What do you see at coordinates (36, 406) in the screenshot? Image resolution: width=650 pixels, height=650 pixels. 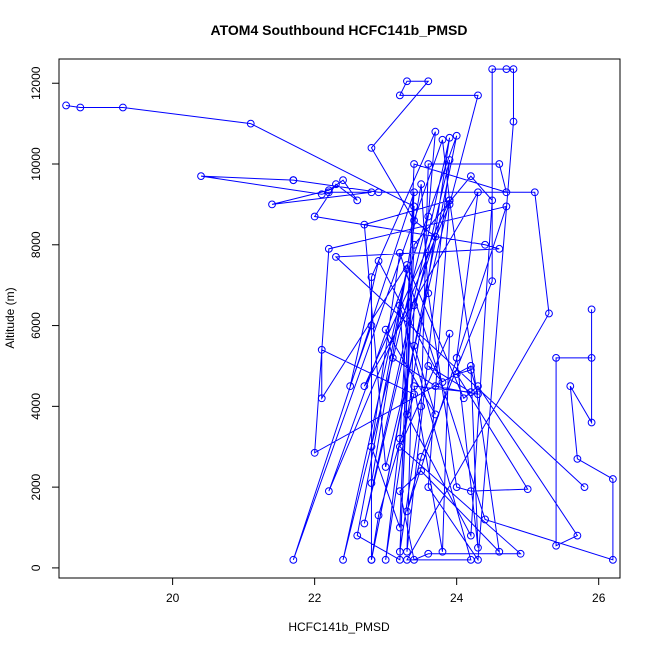 I see `y-tick-label: 4000` at bounding box center [36, 406].